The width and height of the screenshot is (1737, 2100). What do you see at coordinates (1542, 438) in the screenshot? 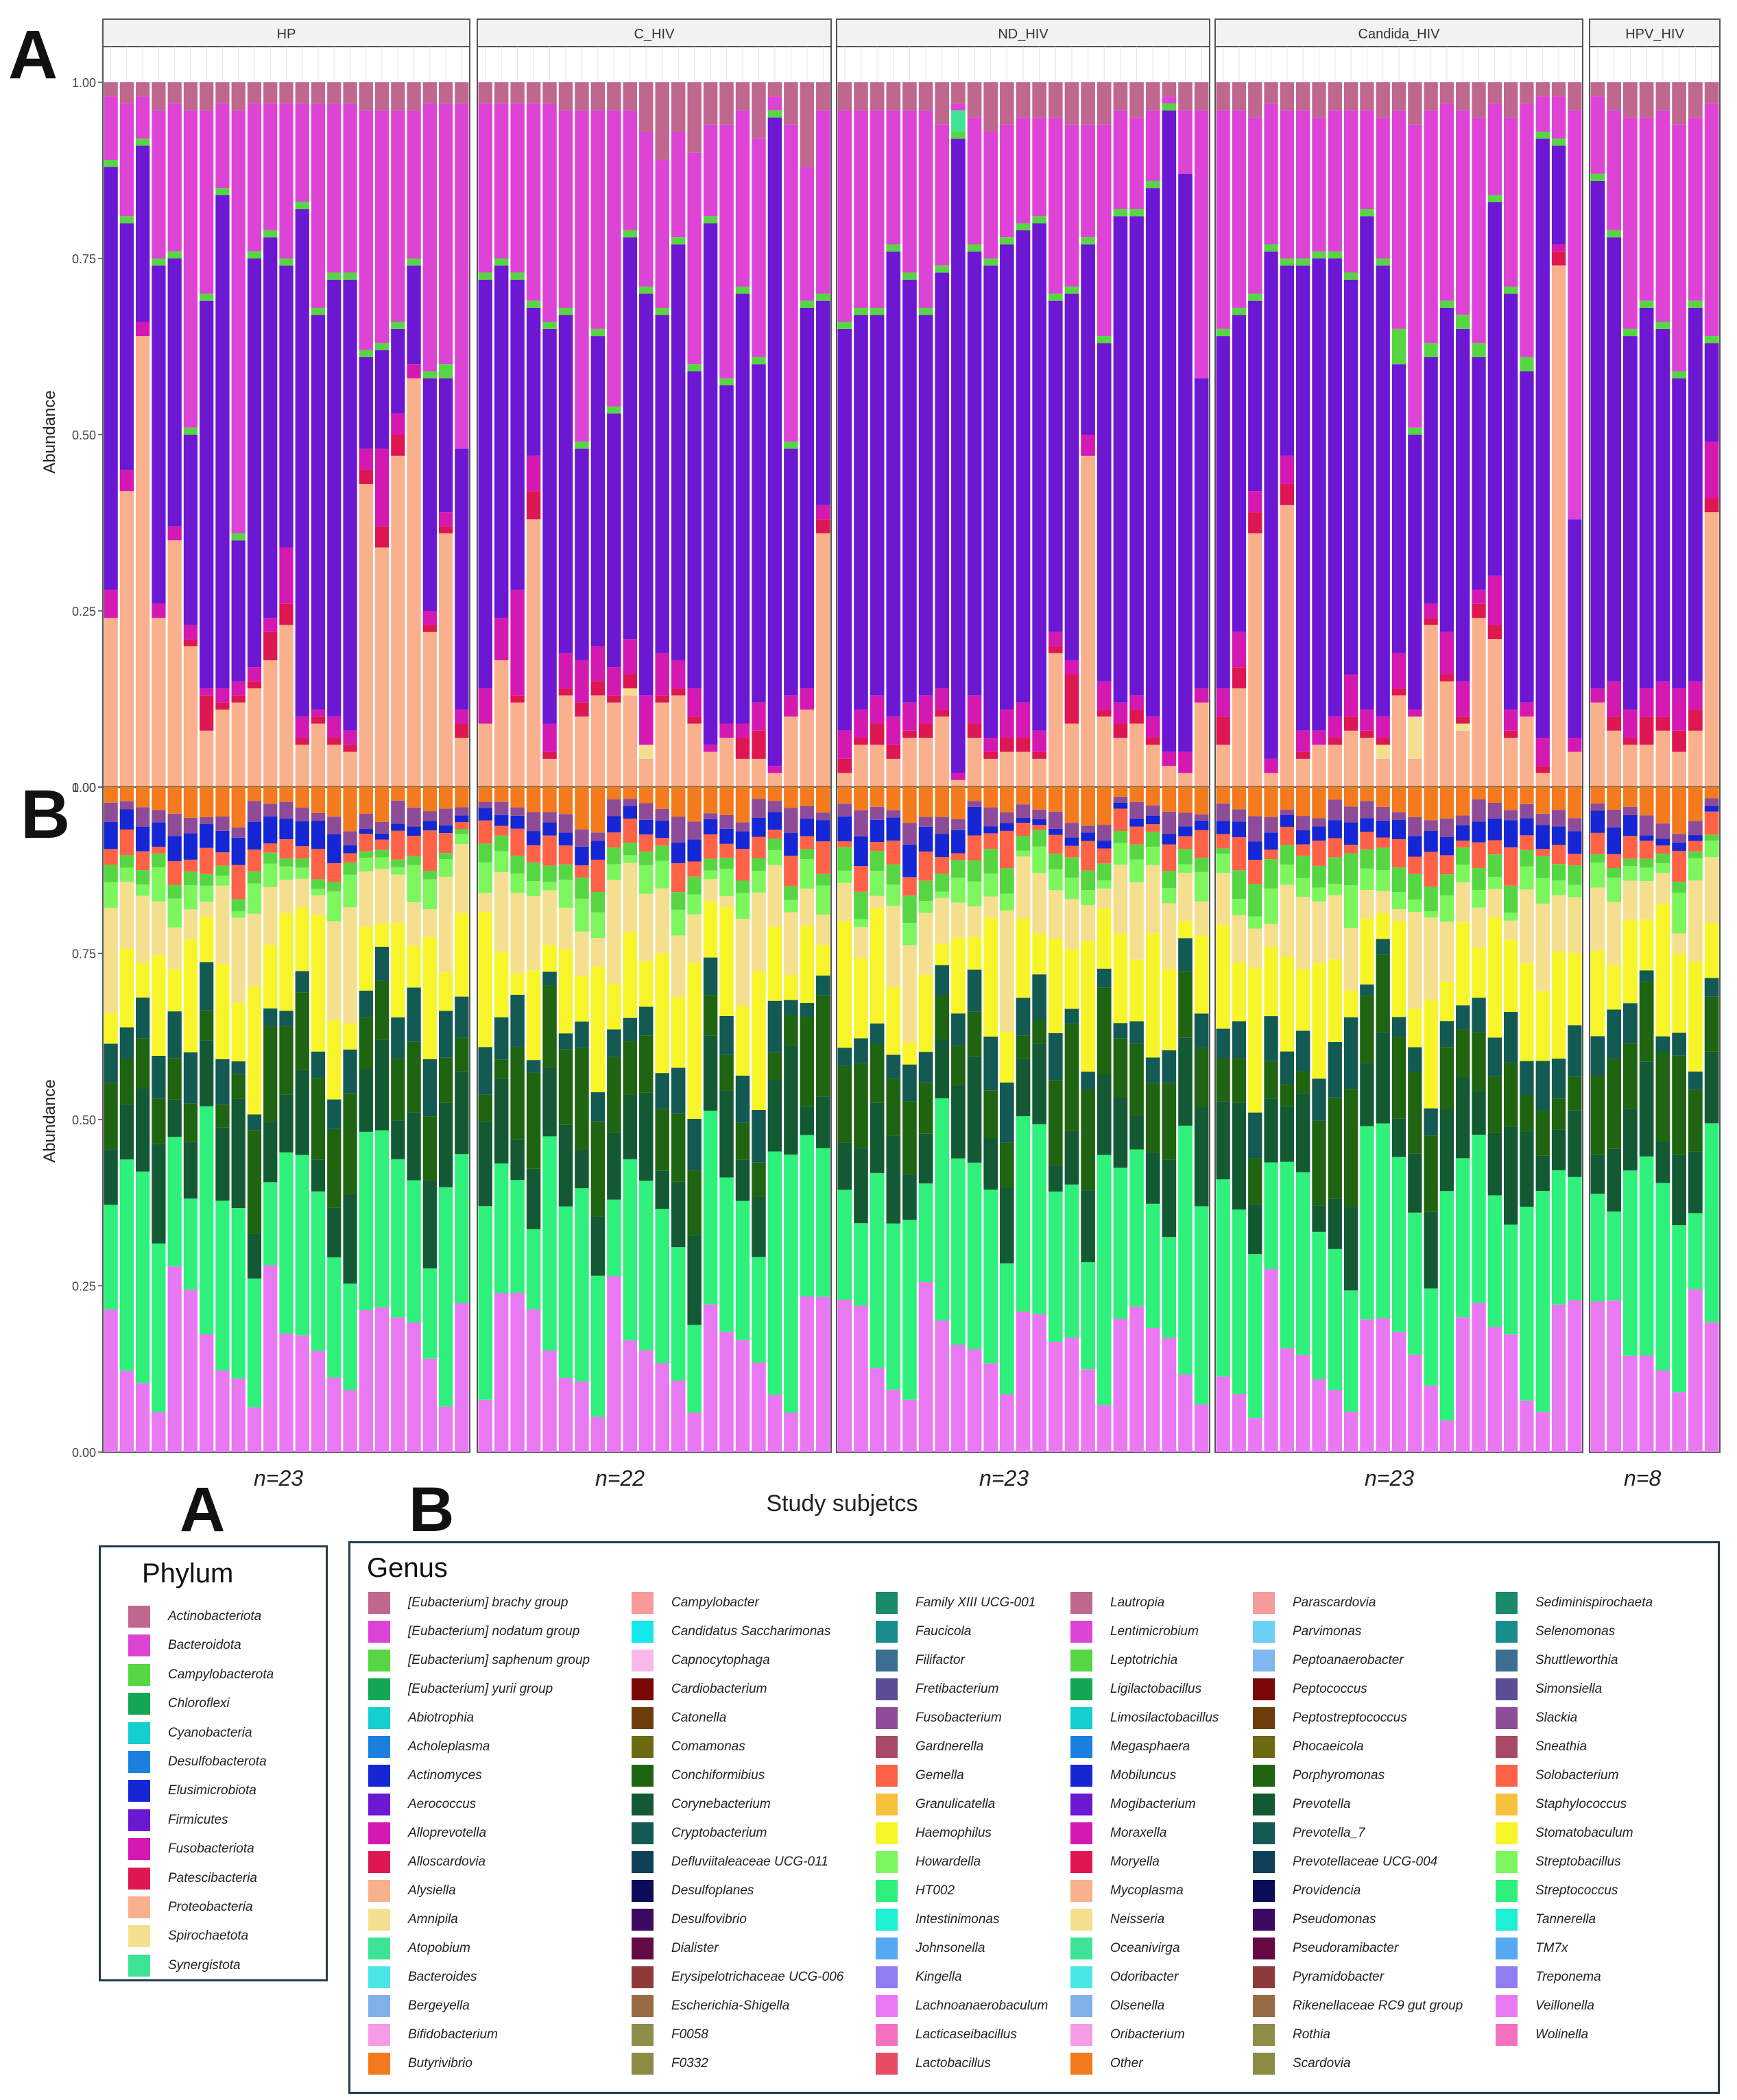
I see `bar-segment-a-3-20-Firmicutes` at bounding box center [1542, 438].